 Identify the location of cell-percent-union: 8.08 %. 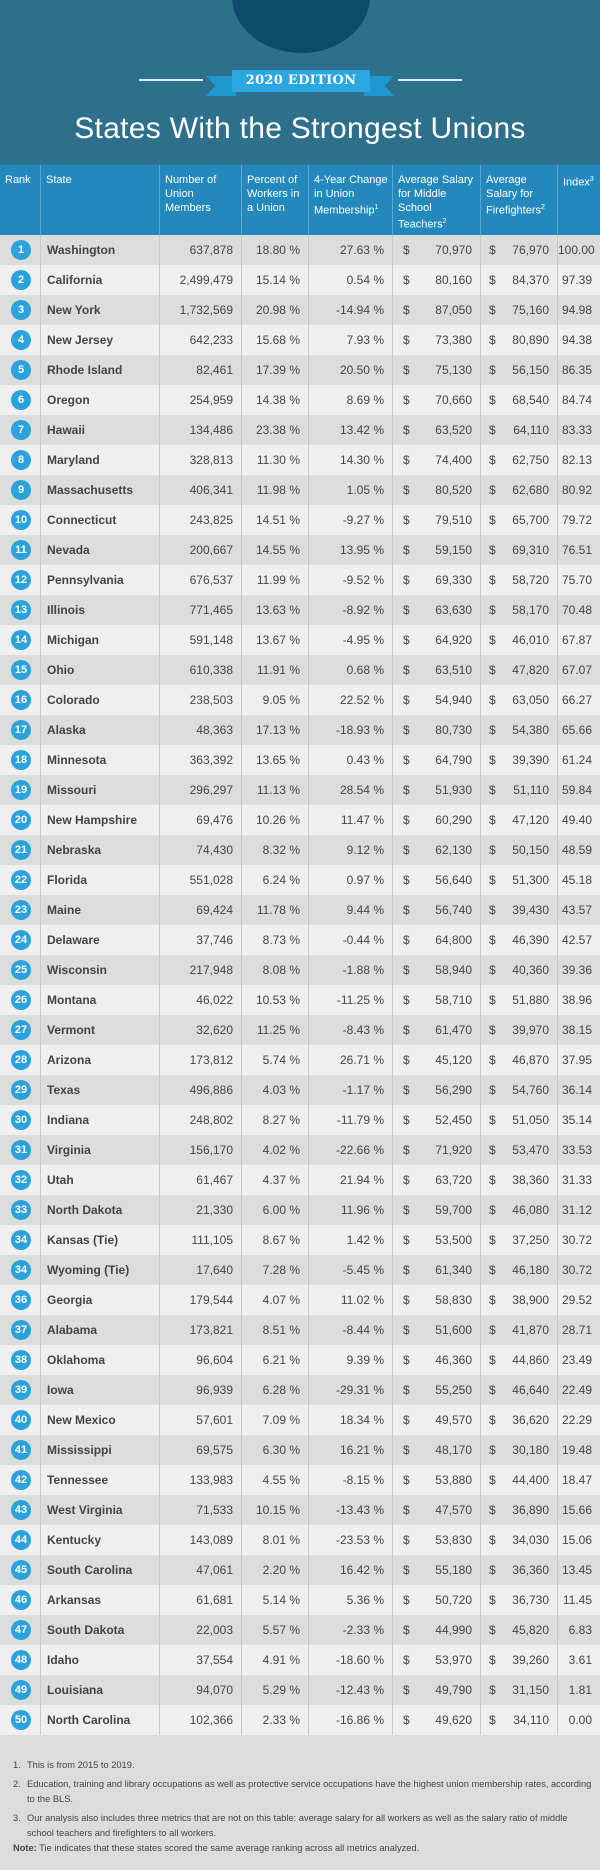
(274, 970).